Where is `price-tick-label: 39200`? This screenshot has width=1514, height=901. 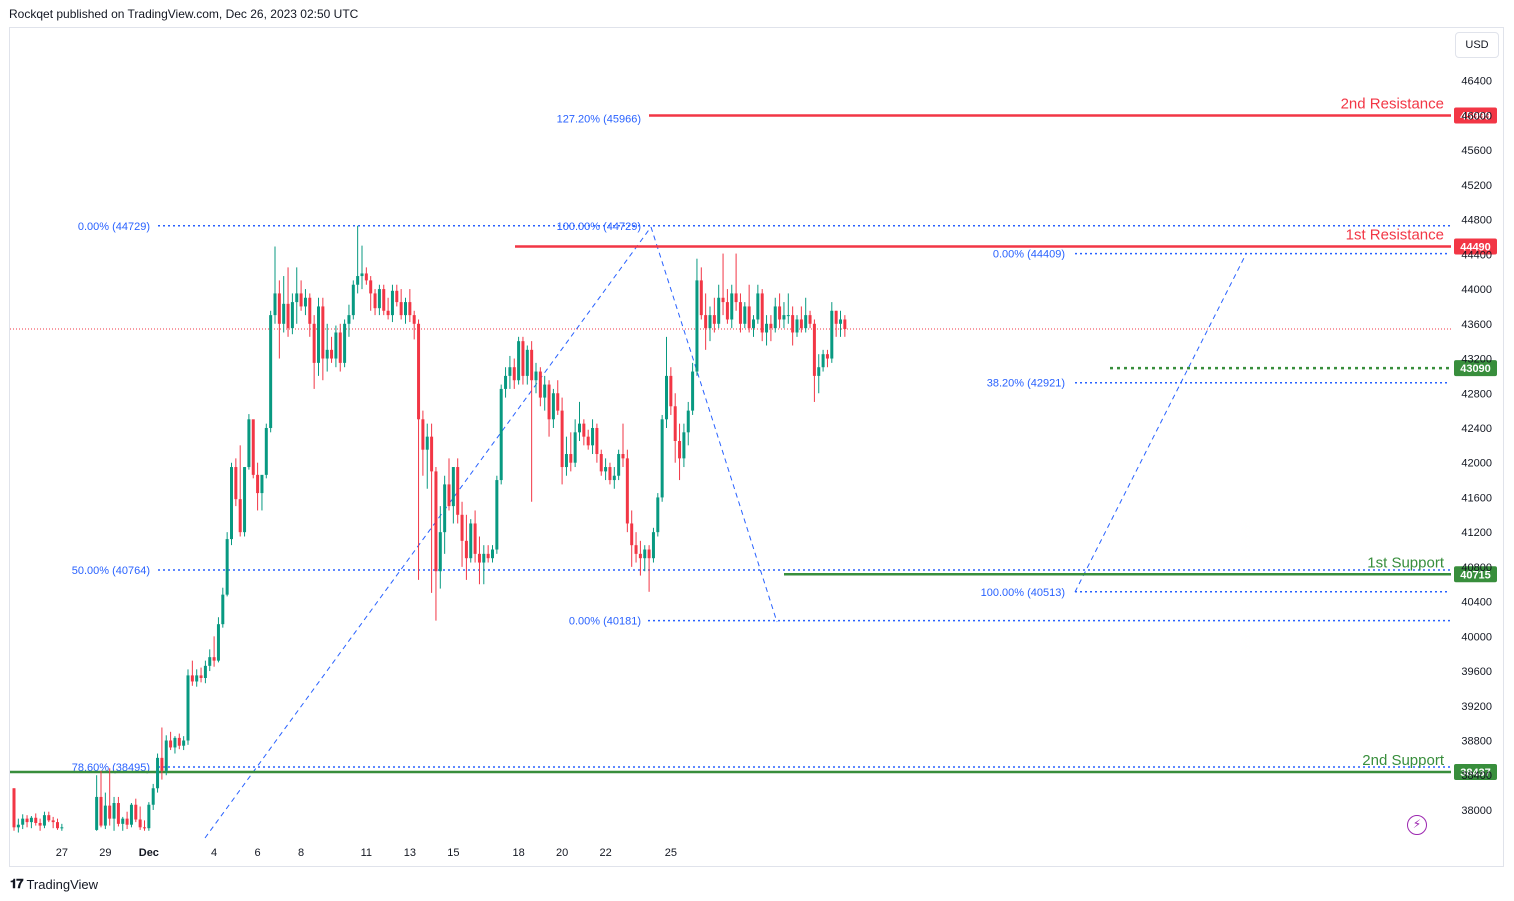
price-tick-label: 39200 is located at coordinates (1476, 707).